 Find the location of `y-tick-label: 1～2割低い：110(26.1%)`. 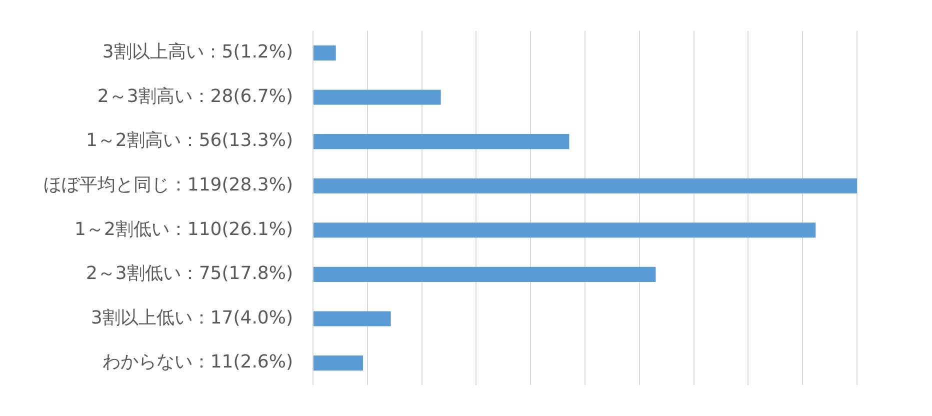

y-tick-label: 1～2割低い：110(26.1%) is located at coordinates (183, 229).